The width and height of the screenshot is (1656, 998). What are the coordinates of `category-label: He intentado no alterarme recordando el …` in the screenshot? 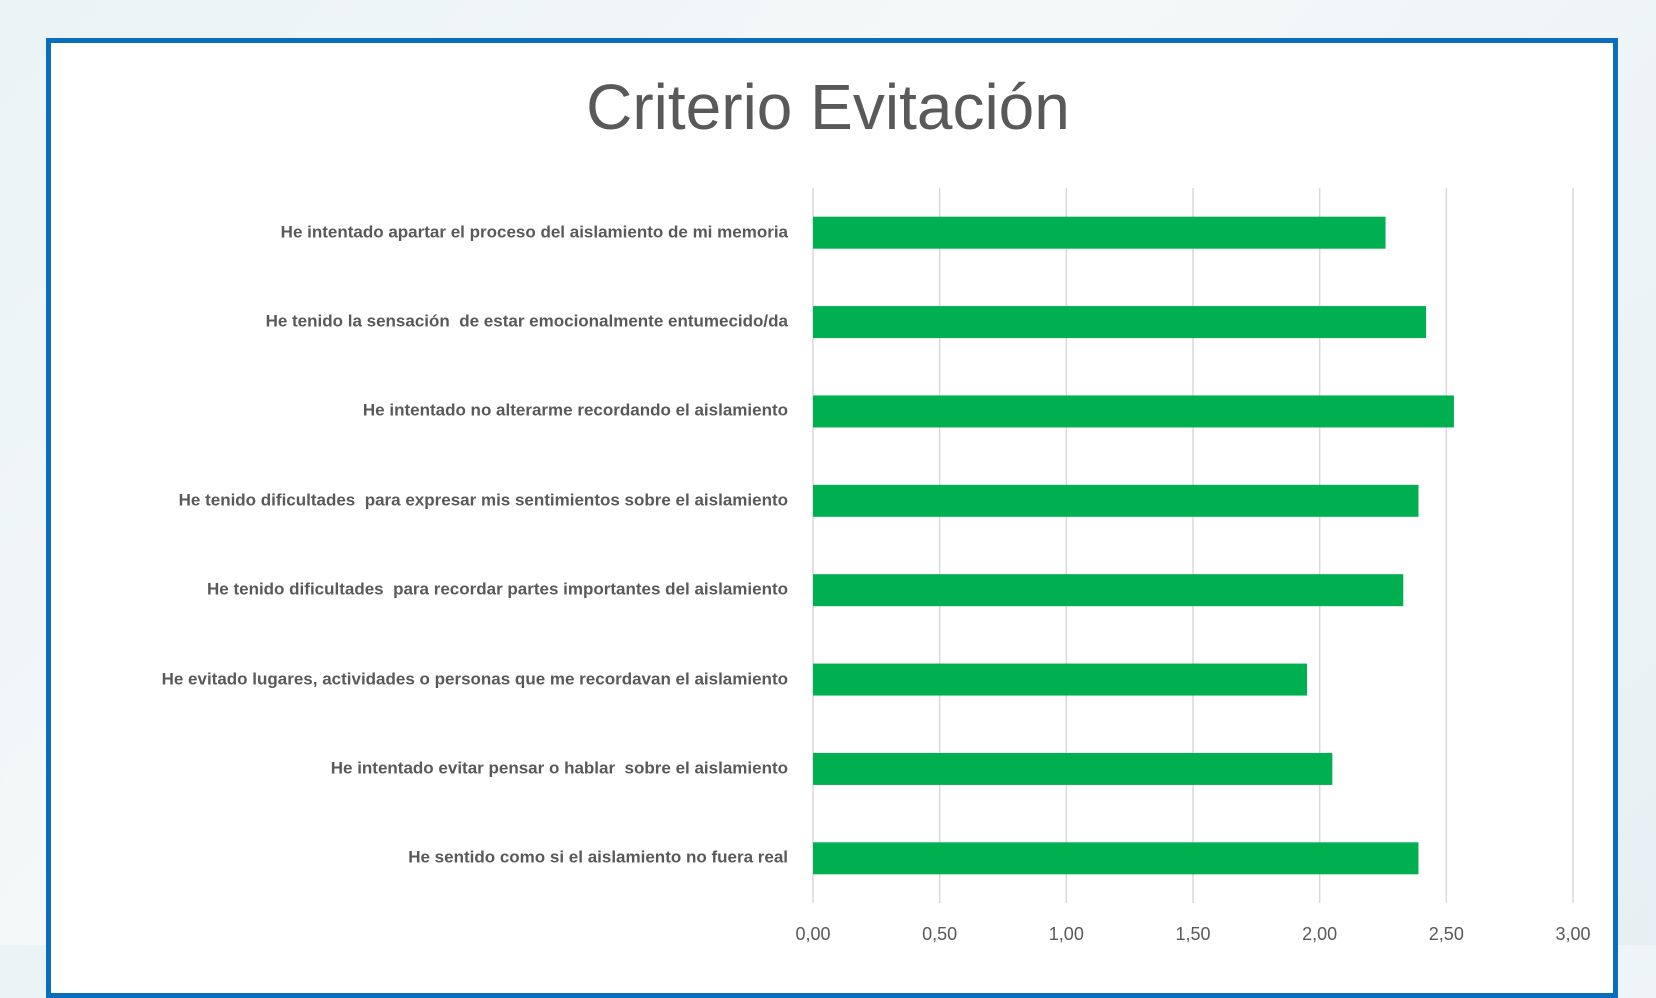 It's located at (575, 411).